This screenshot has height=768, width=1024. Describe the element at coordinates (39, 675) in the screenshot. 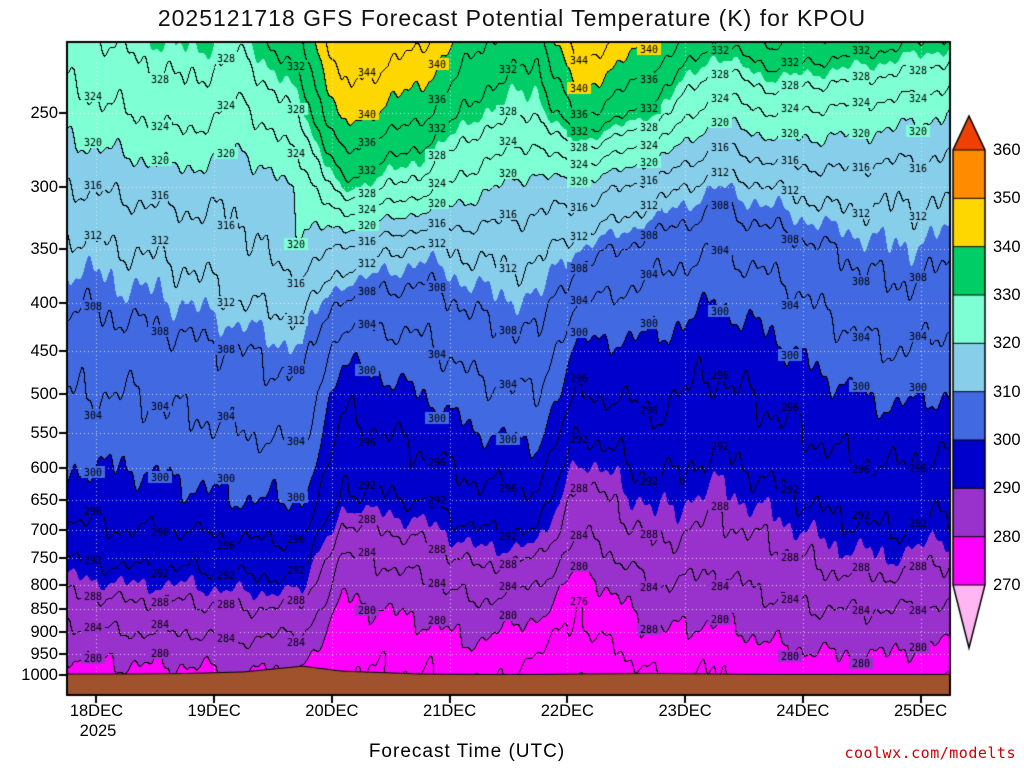

I see `y-tick-label: 1000` at that location.